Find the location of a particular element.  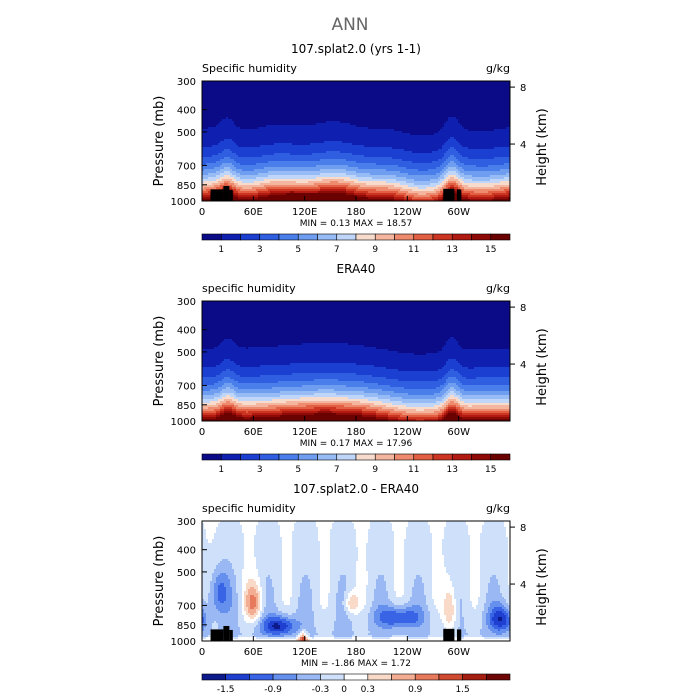

panel-title: 107.splat2.0 - ERA40 is located at coordinates (356, 489).